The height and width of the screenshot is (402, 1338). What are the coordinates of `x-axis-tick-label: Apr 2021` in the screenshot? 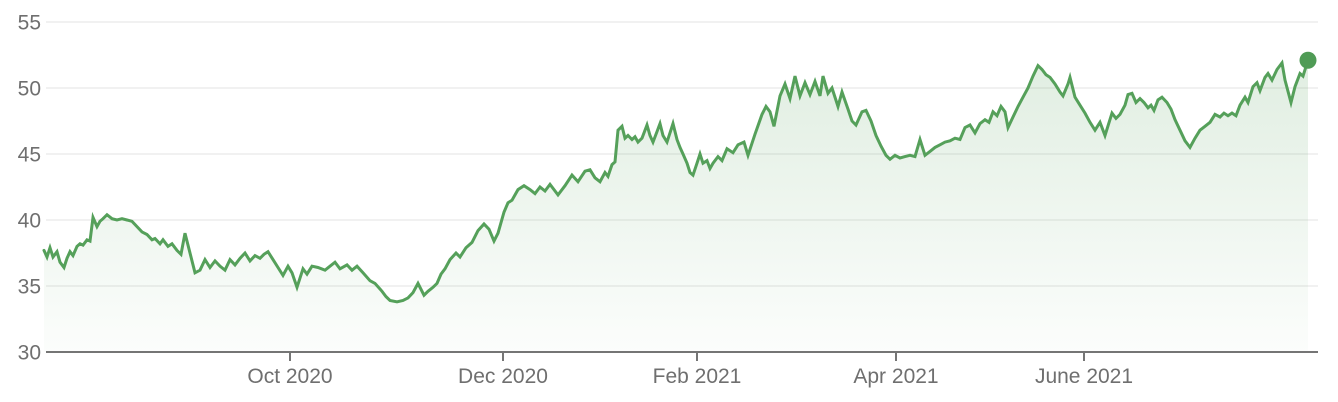 It's located at (895, 376).